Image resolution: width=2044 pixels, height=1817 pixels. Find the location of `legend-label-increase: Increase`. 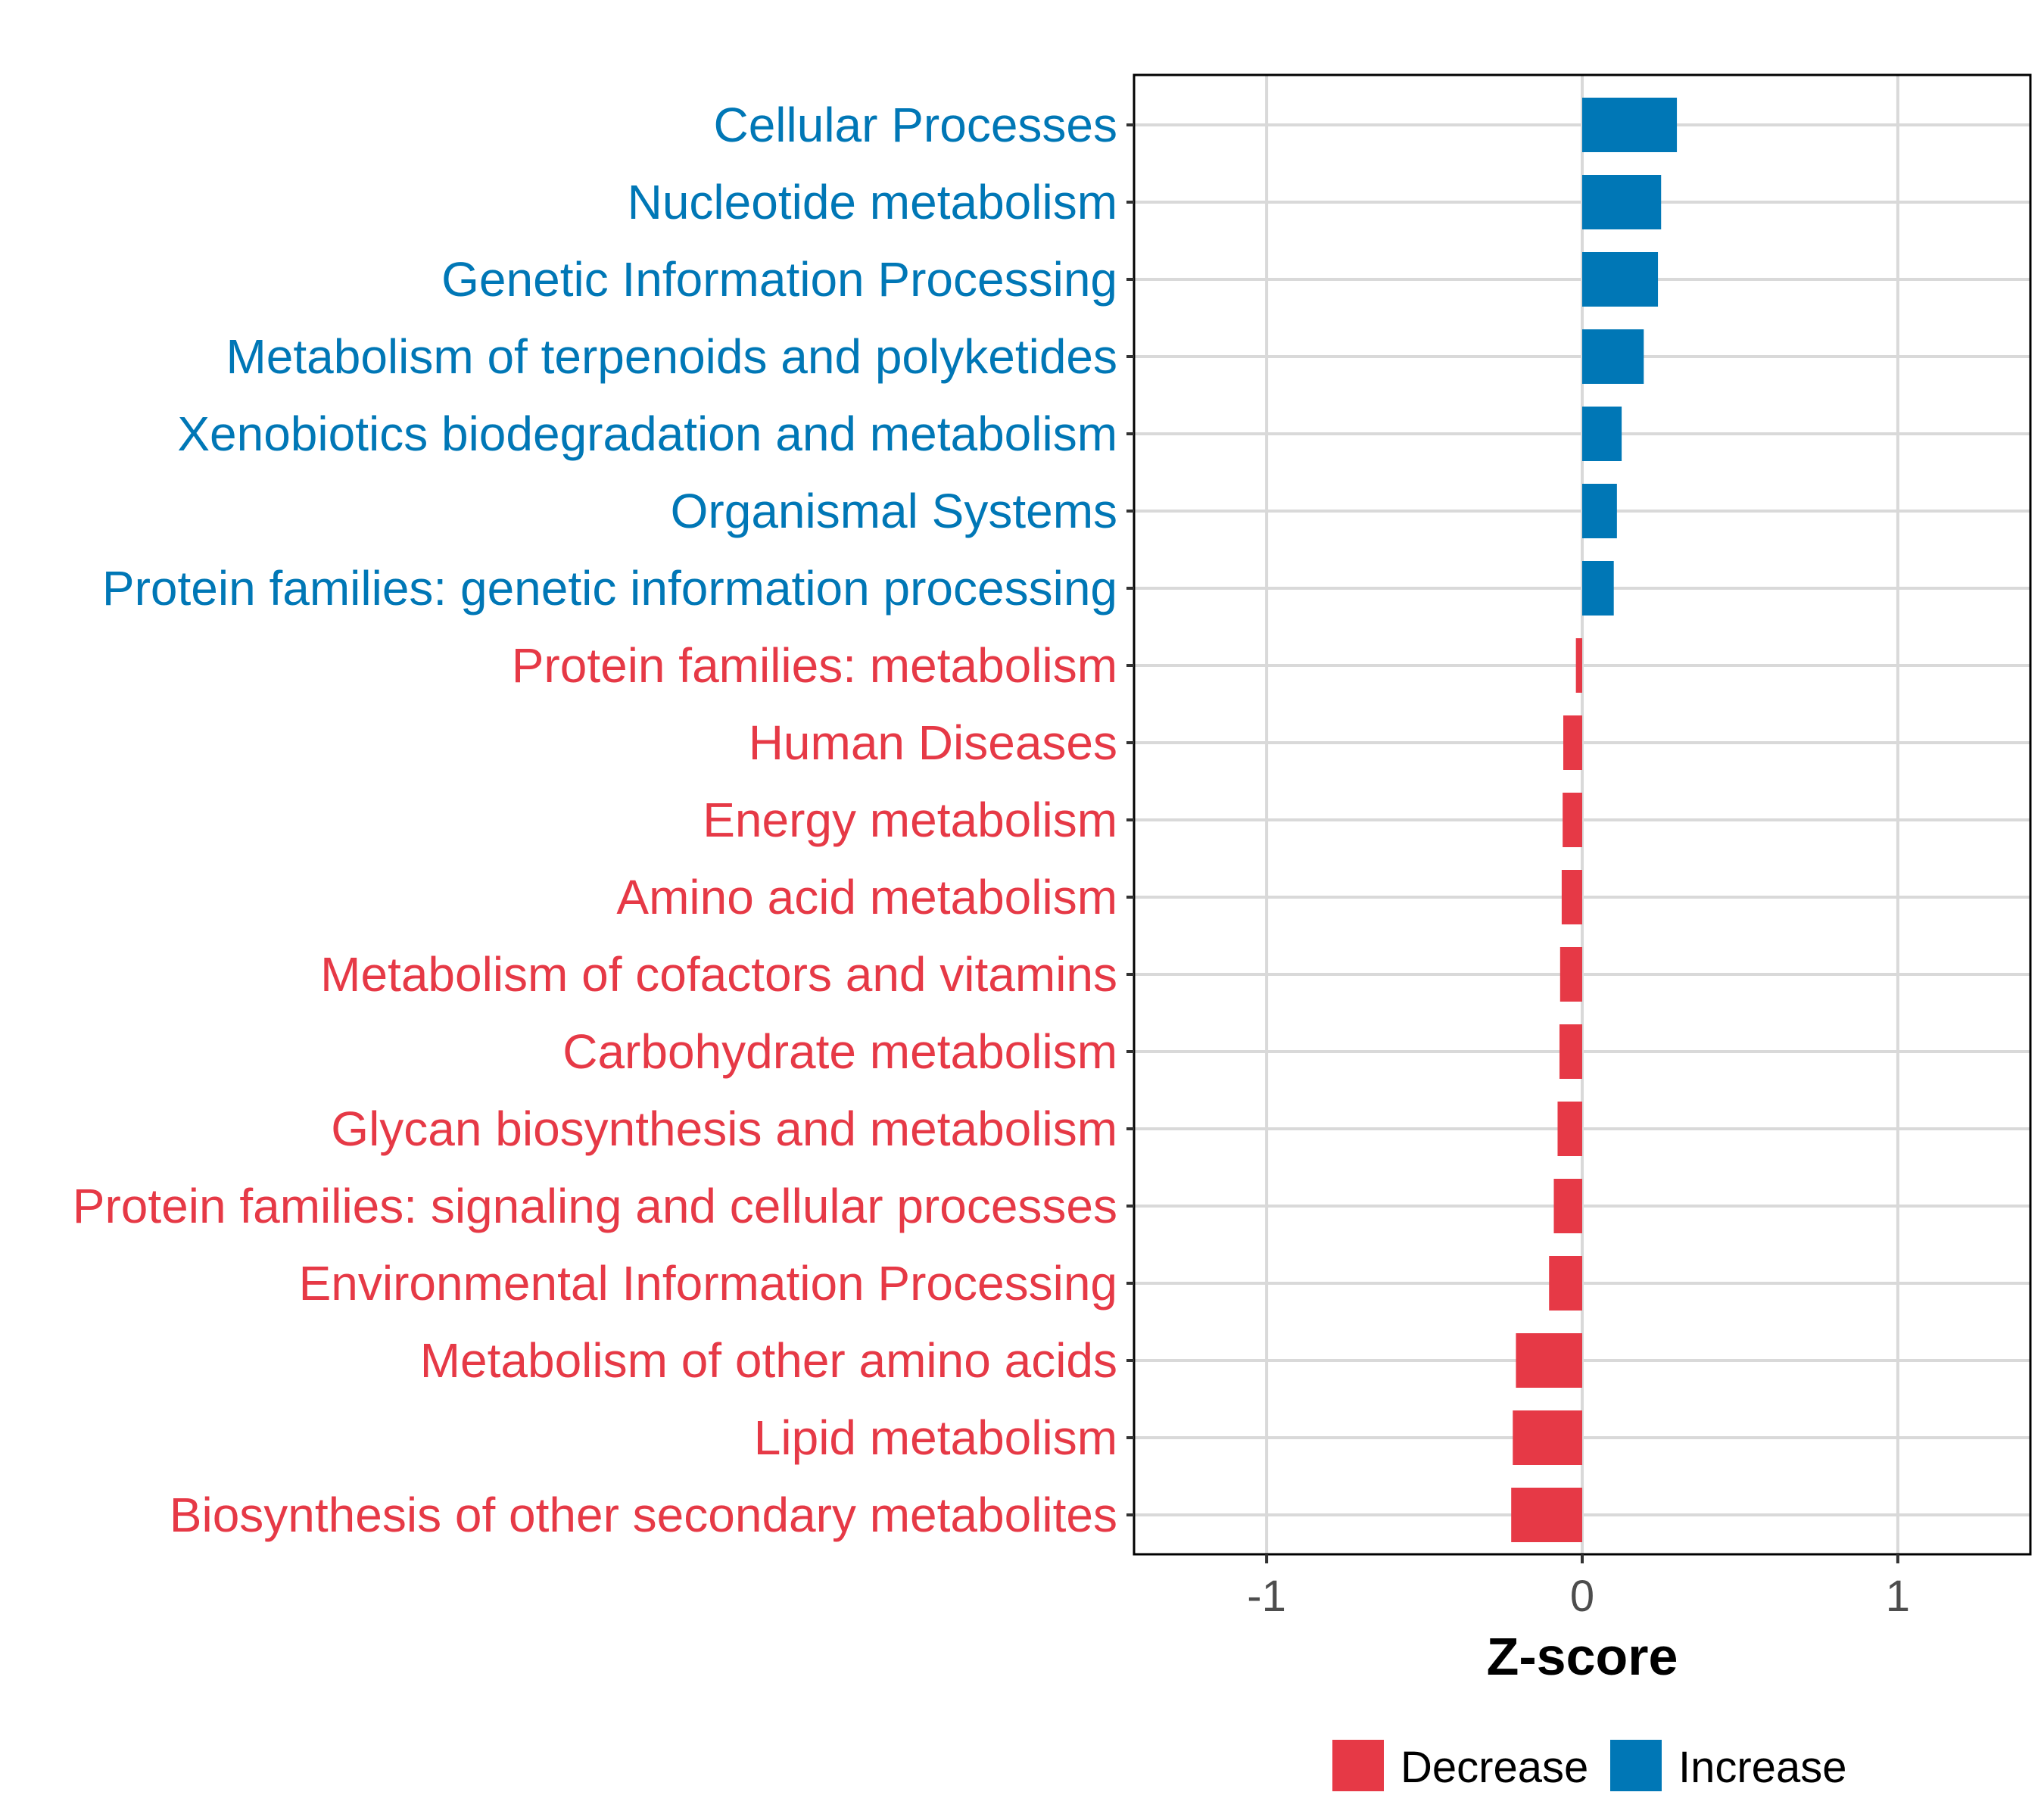

legend-label-increase: Increase is located at coordinates (1762, 1767).